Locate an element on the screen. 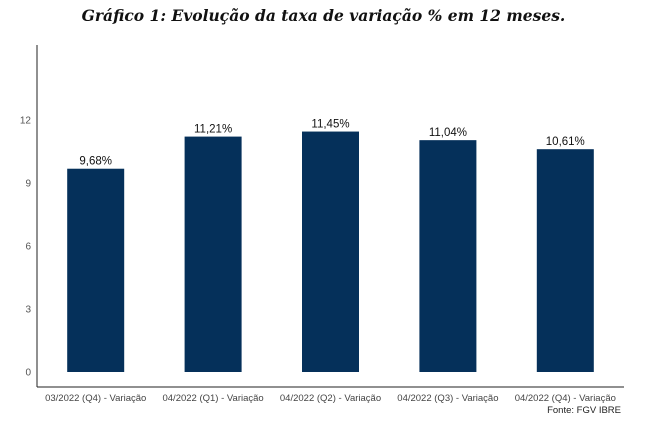 The width and height of the screenshot is (647, 435). data-label: 9,68% is located at coordinates (95, 162).